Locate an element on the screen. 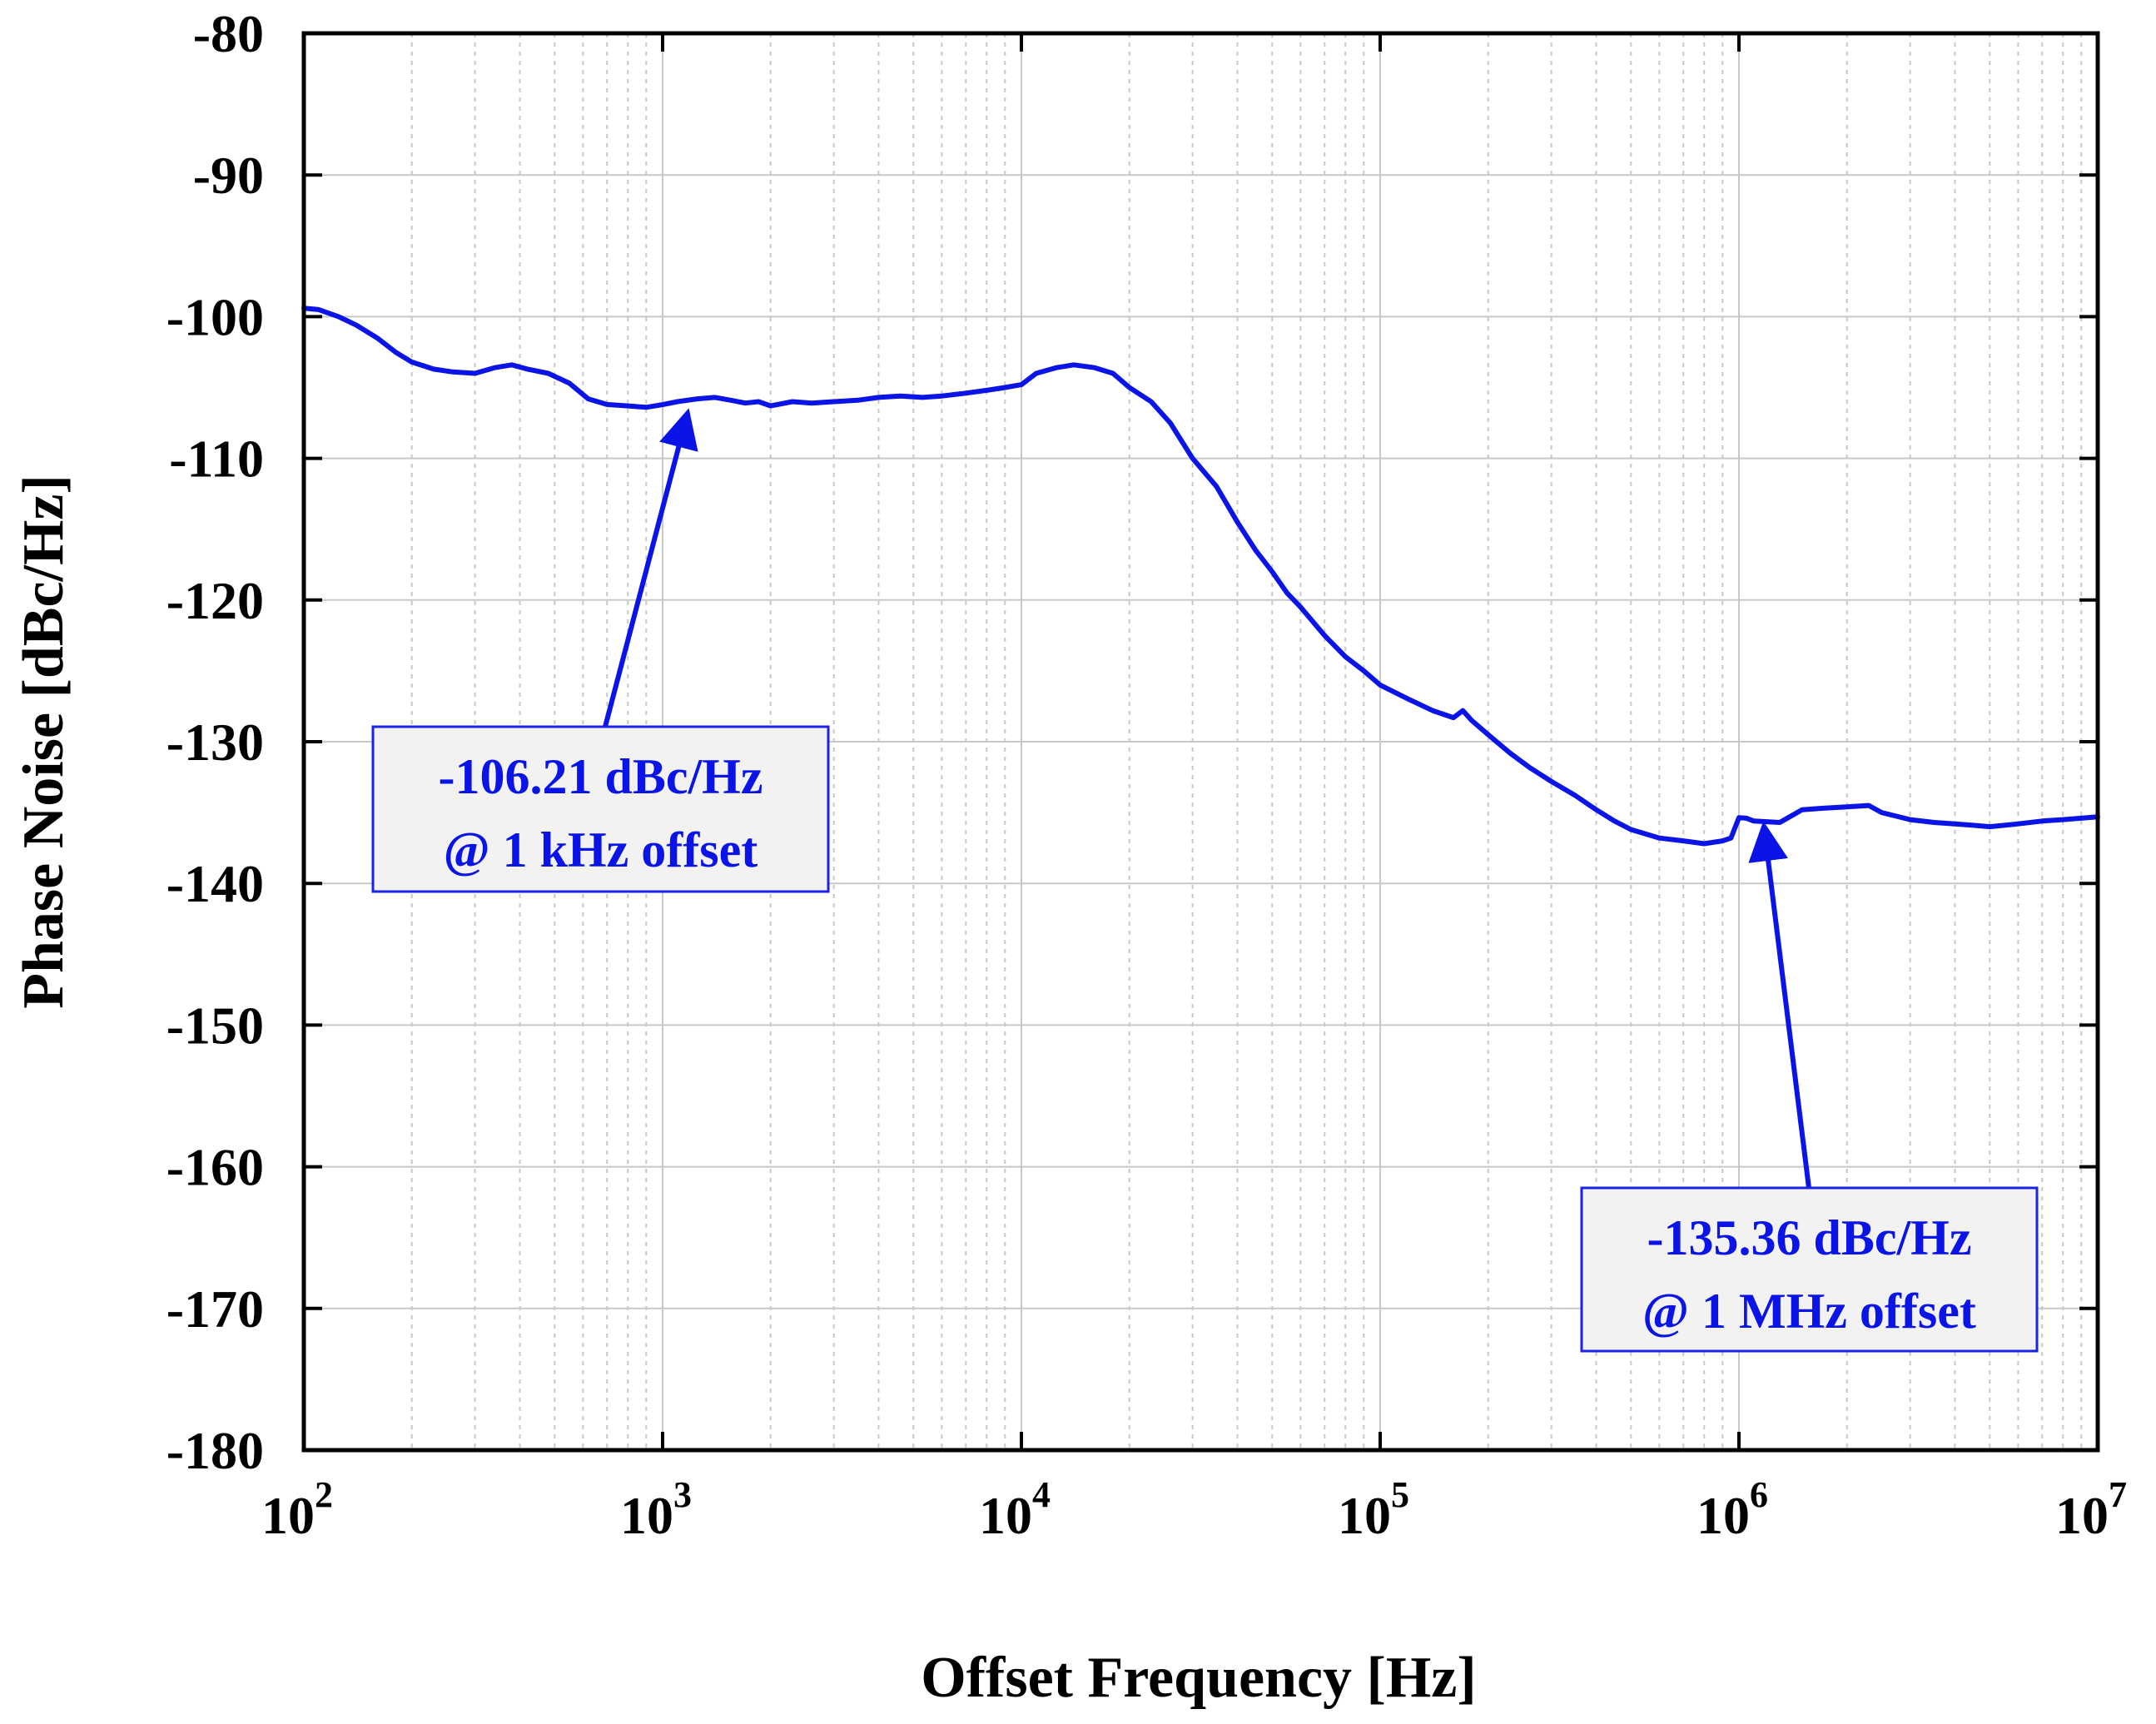 This screenshot has width=2156, height=1724. y-tick-label: -100 is located at coordinates (215, 316).